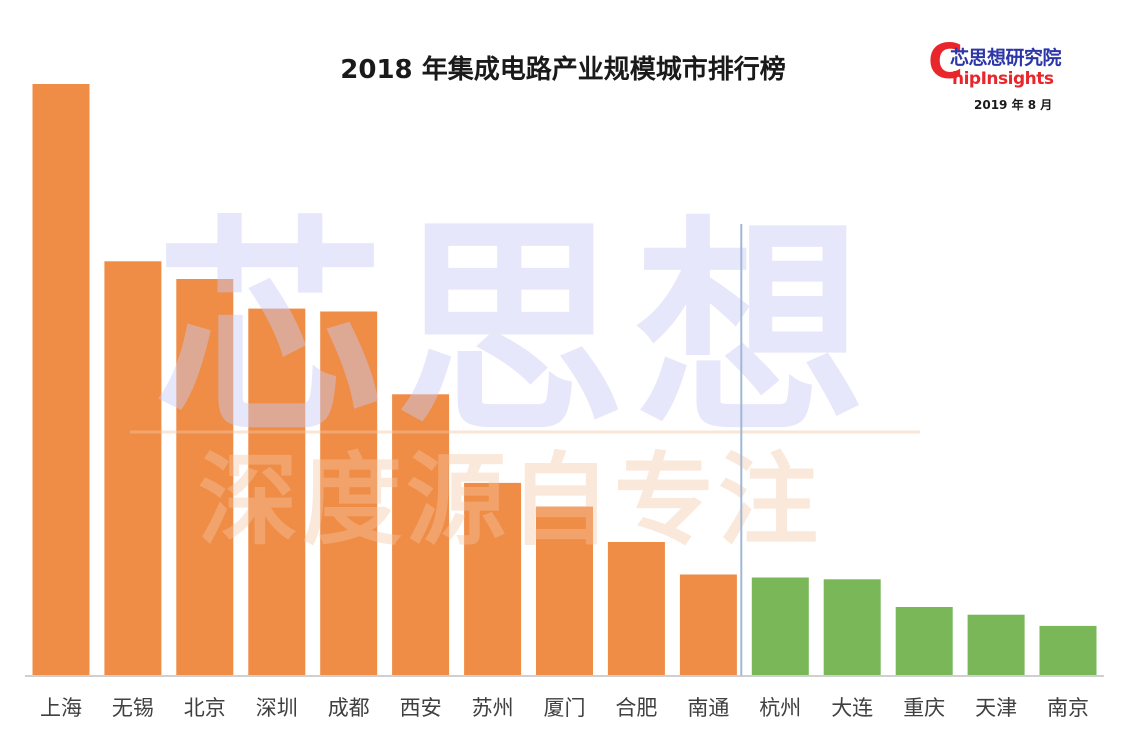  What do you see at coordinates (1013, 105) in the screenshot?
I see `report-date: 2019 年 8 月` at bounding box center [1013, 105].